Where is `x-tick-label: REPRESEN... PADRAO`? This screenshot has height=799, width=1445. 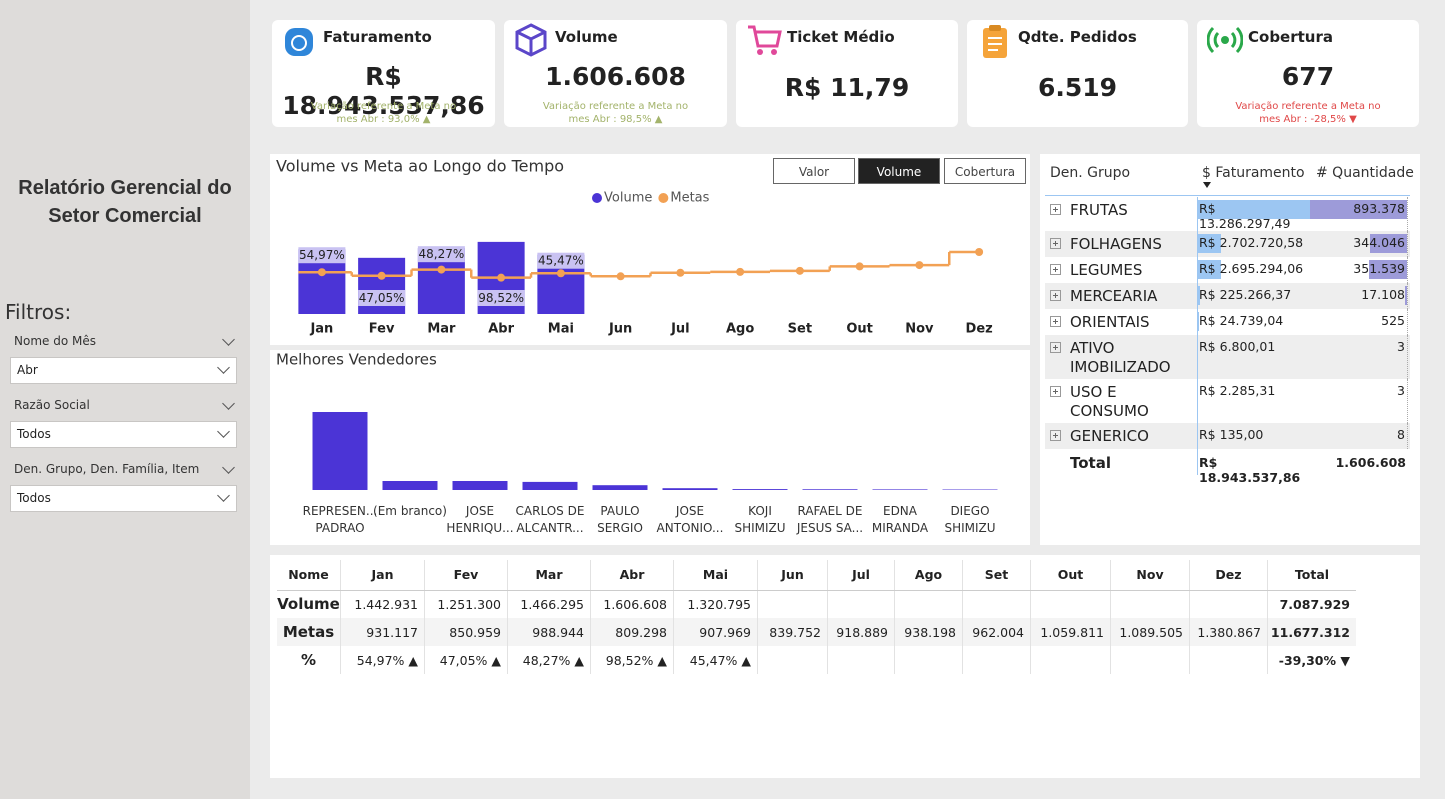
x-tick-label: REPRESEN... PADRAO is located at coordinates (340, 519).